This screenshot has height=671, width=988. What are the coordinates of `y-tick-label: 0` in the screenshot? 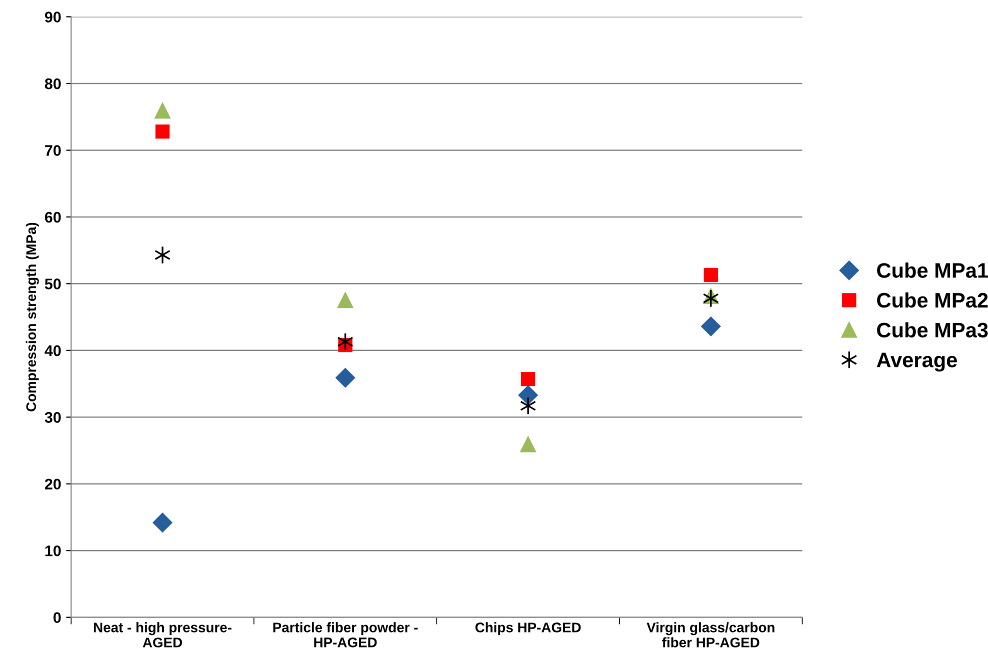 It's located at (57, 618).